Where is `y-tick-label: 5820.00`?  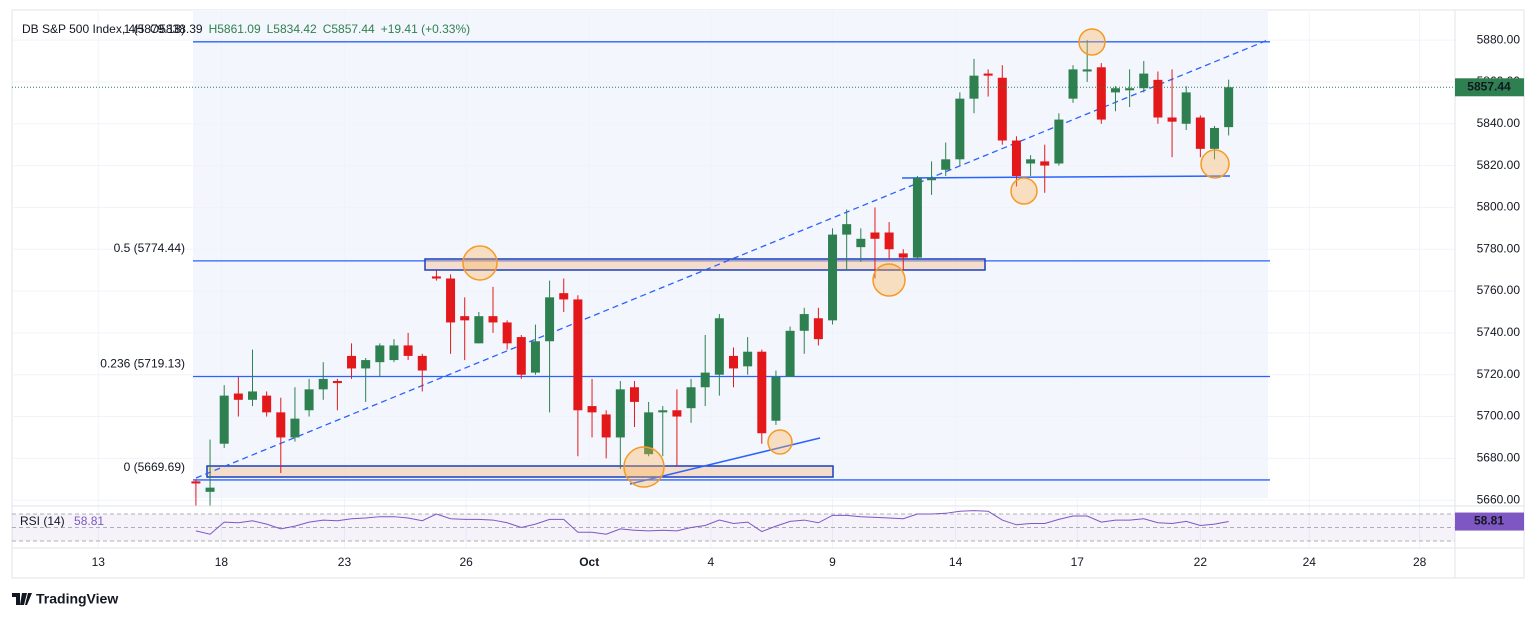 y-tick-label: 5820.00 is located at coordinates (1499, 165).